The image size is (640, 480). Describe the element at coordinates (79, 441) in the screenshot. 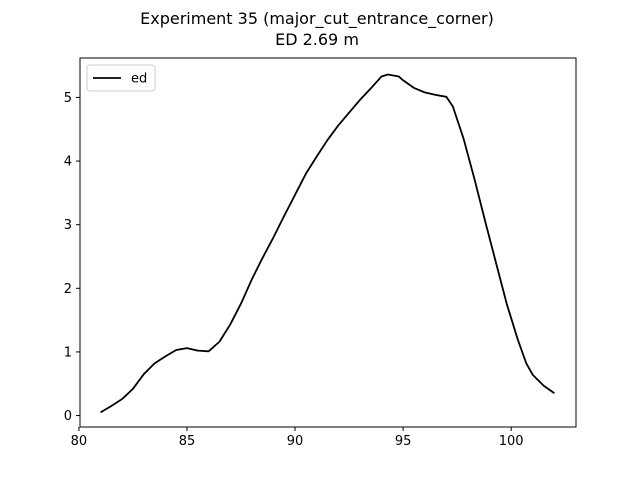

I see `x-tick-label: 80` at that location.